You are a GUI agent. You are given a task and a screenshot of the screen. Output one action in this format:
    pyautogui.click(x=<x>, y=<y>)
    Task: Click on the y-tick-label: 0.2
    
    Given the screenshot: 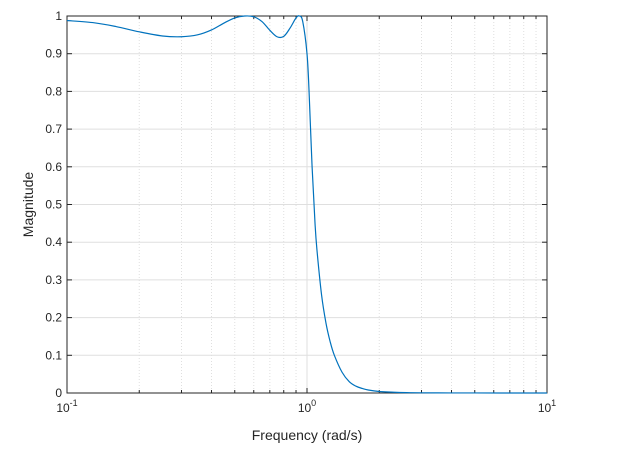 What is the action you would take?
    pyautogui.click(x=53, y=318)
    